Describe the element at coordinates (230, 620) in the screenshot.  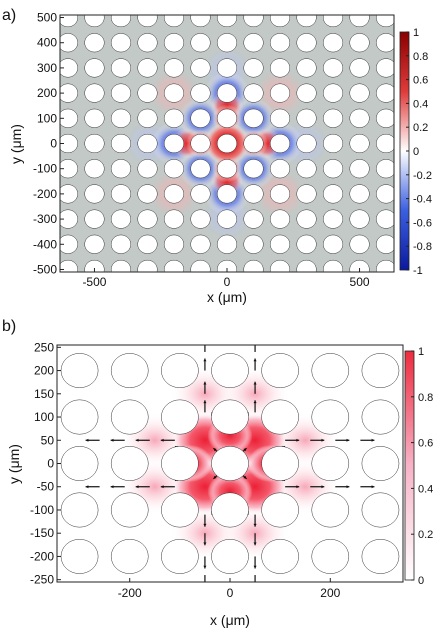
I see `panel-b-xlabel: x (μm)` at that location.